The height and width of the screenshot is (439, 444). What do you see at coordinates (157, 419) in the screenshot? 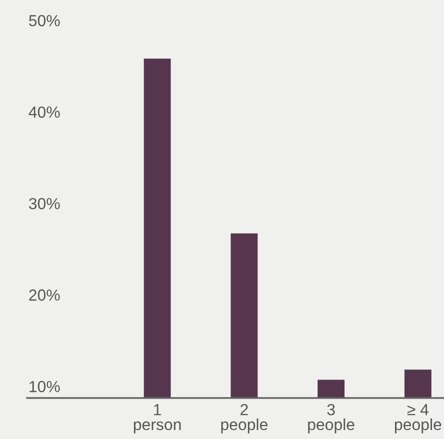
I see `x-tick-label: 1 person` at bounding box center [157, 419].